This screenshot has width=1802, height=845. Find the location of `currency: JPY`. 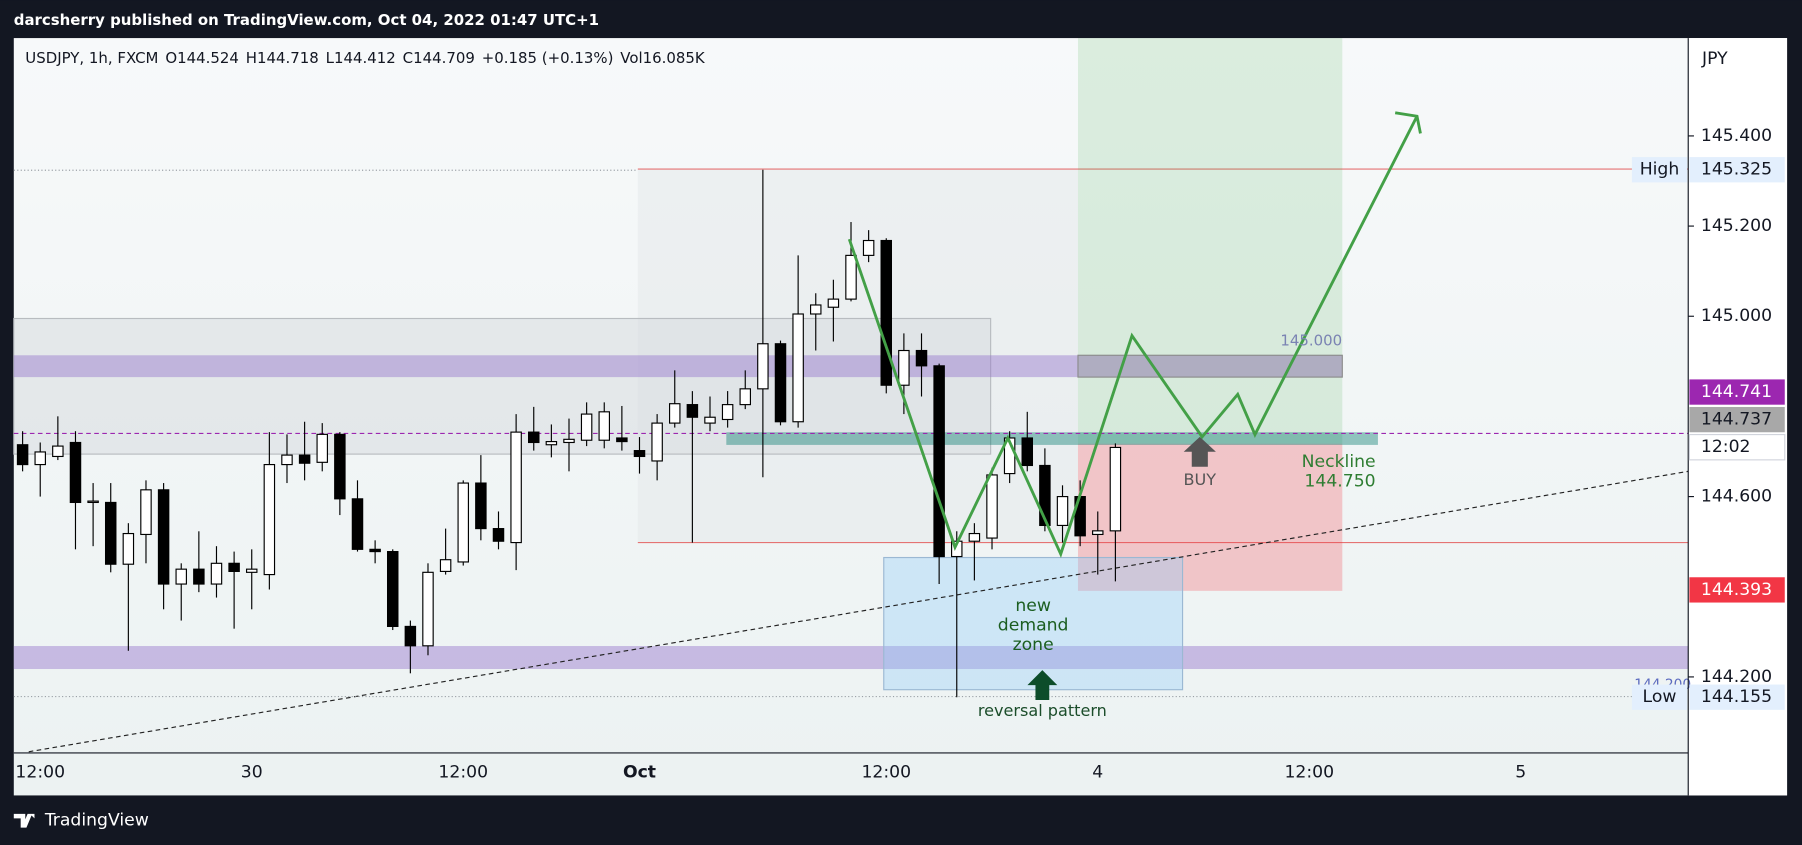

currency: JPY is located at coordinates (1714, 59).